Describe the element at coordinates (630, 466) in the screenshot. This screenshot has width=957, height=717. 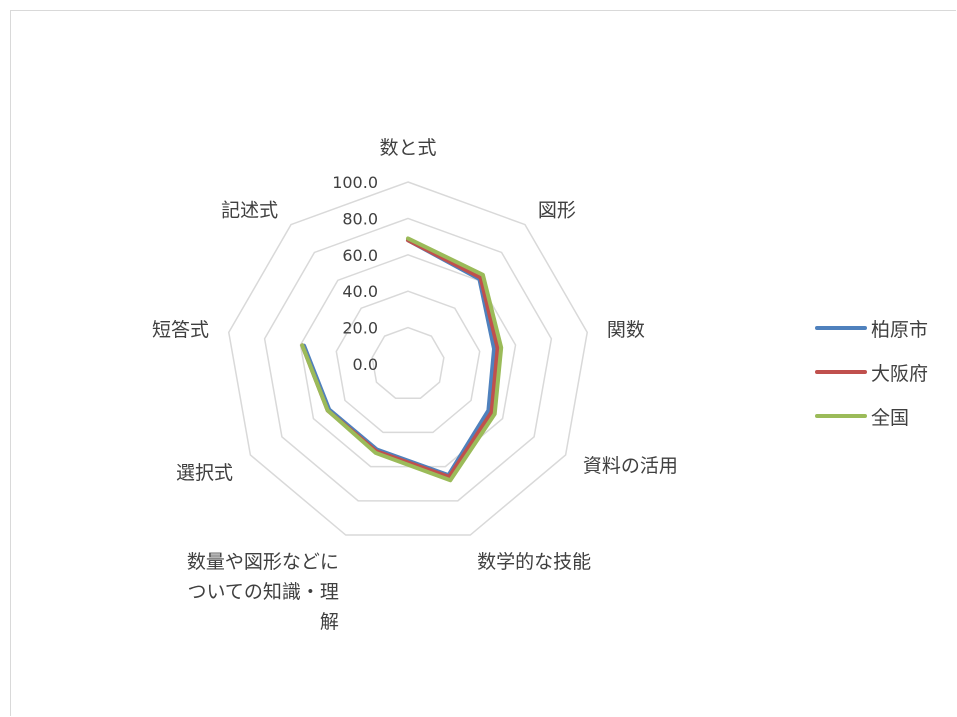
I see `category-label: 資料の活用` at that location.